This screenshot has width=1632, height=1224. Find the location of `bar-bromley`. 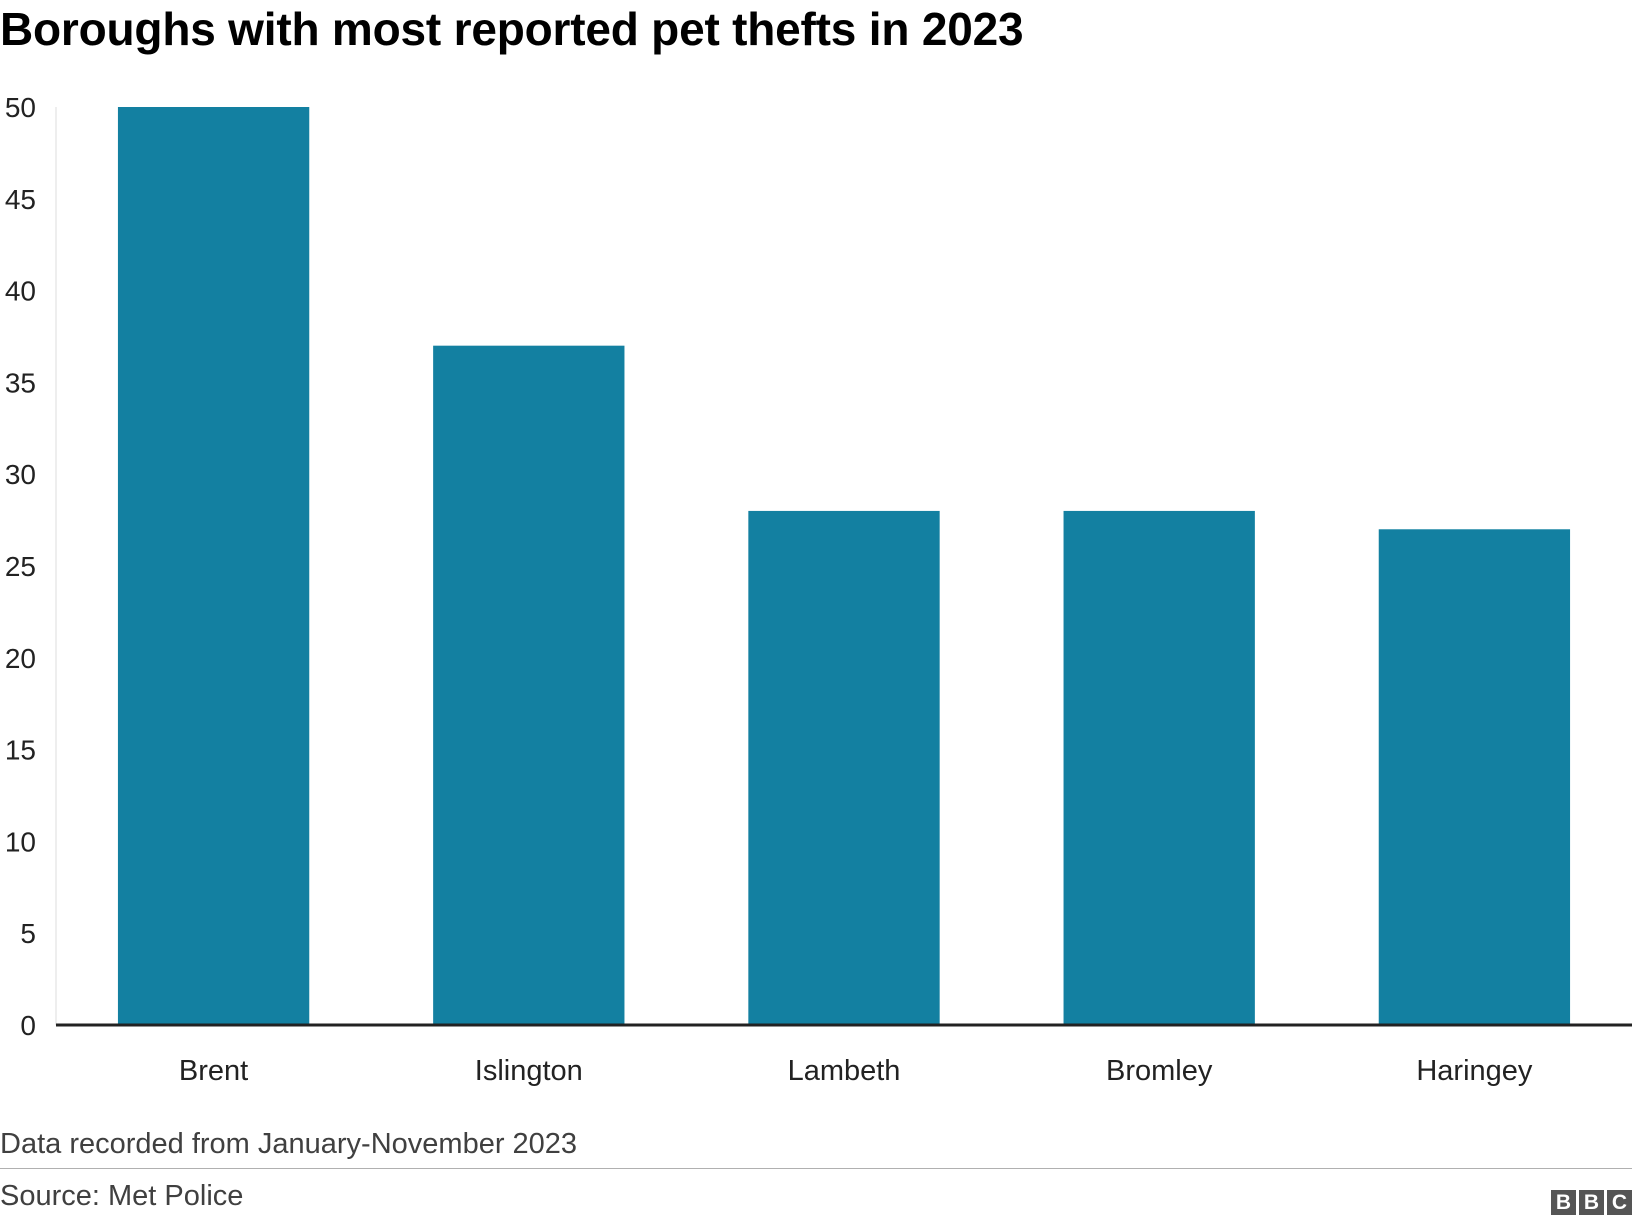

bar-bromley is located at coordinates (1159, 767).